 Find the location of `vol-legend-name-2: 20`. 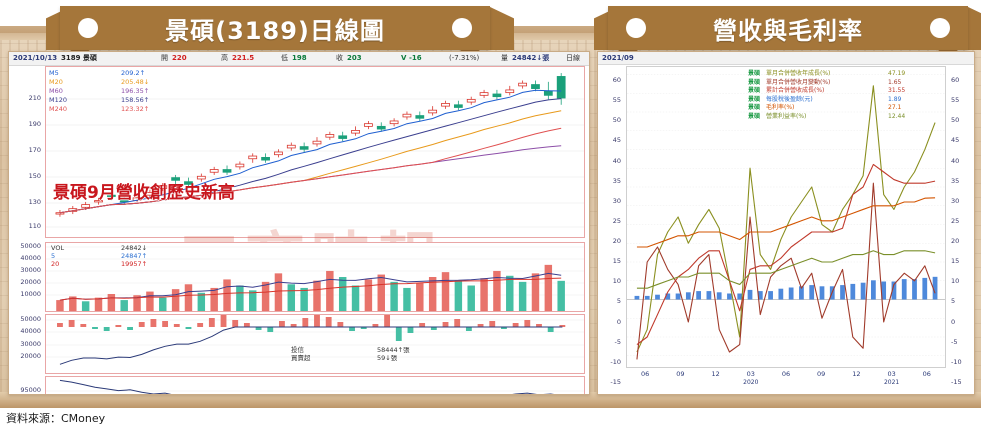

vol-legend-name-2: 20 is located at coordinates (55, 264).